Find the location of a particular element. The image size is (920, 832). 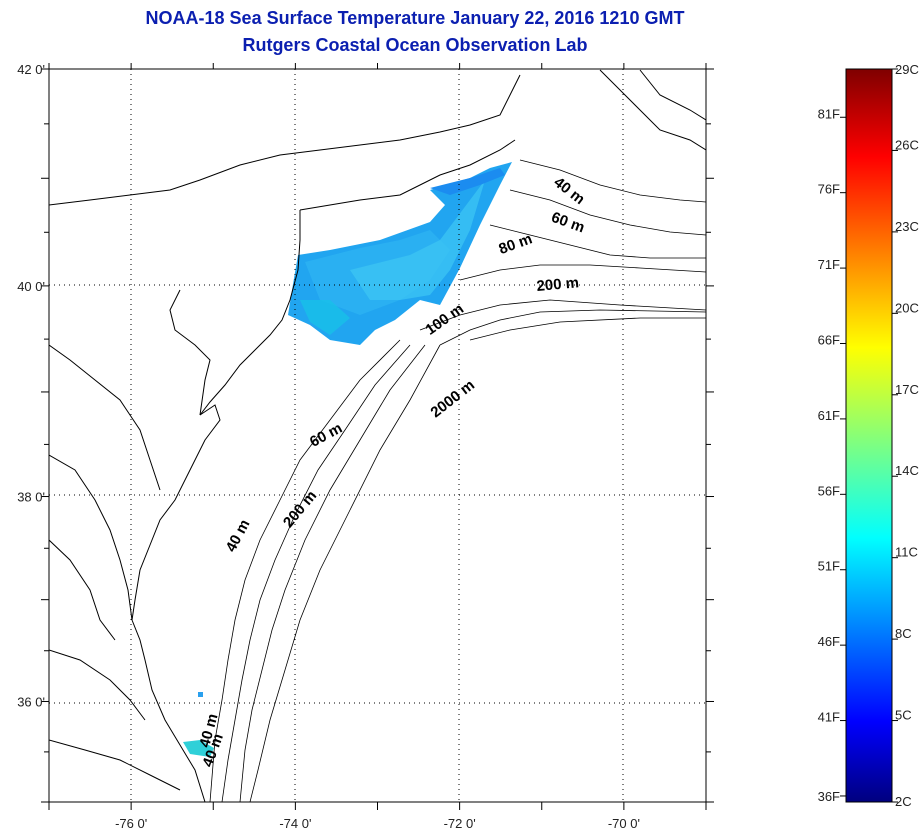

colorbar-label-fahrenheit: 61F is located at coordinates (829, 415).